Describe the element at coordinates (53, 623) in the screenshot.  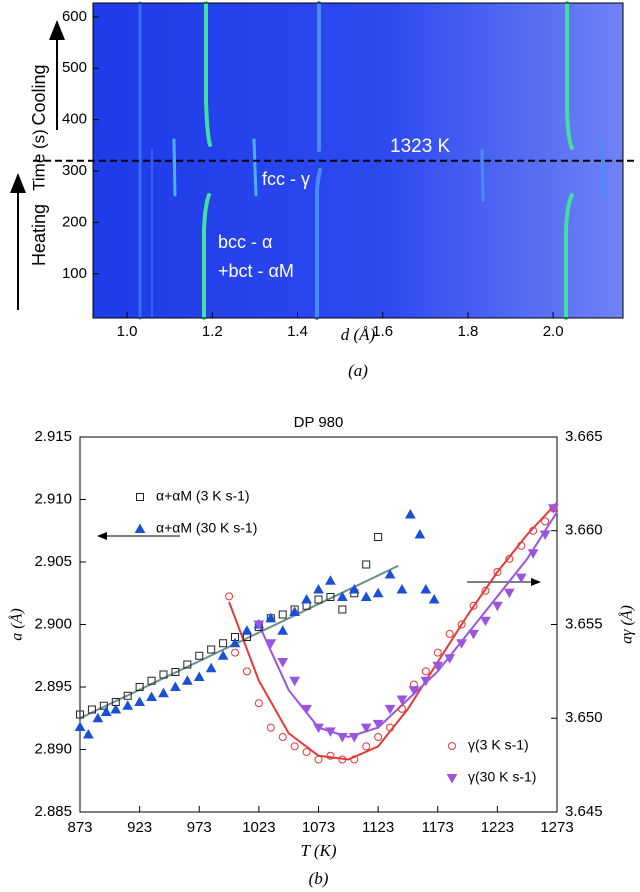
I see `y-tick-label: 2.900` at that location.